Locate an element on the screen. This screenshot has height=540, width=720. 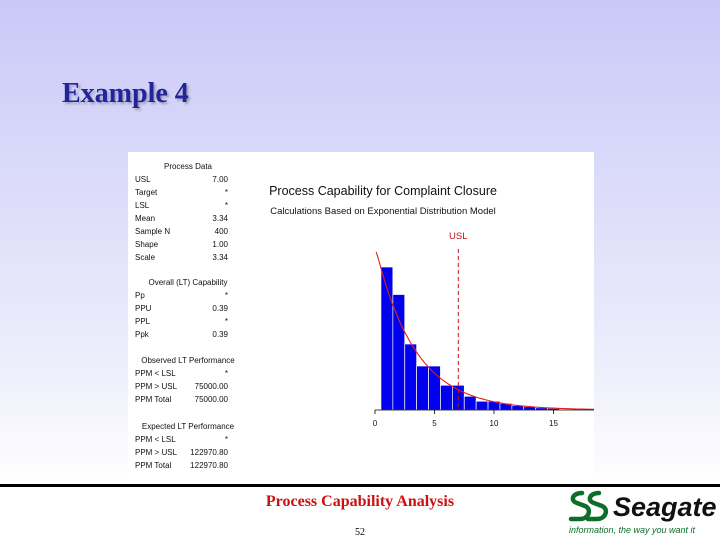
usl-layer: USL is located at coordinates (458, 320).